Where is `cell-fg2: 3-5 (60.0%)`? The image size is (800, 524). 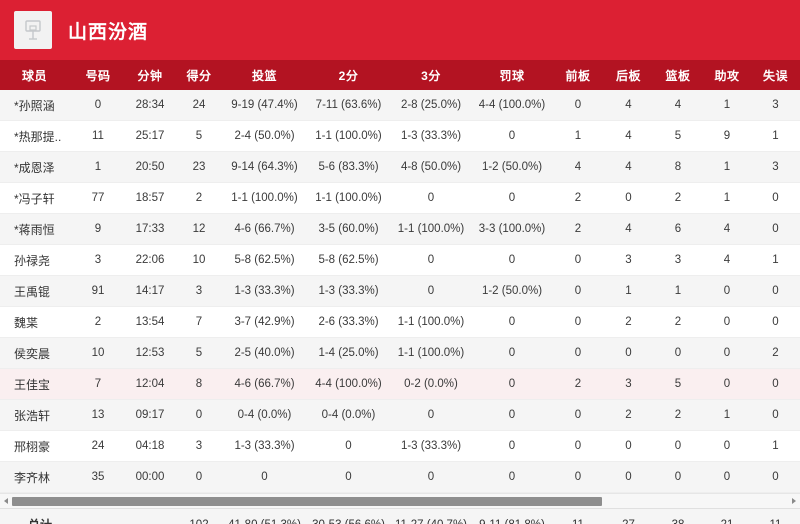
cell-fg2: 3-5 (60.0%) is located at coordinates (348, 229).